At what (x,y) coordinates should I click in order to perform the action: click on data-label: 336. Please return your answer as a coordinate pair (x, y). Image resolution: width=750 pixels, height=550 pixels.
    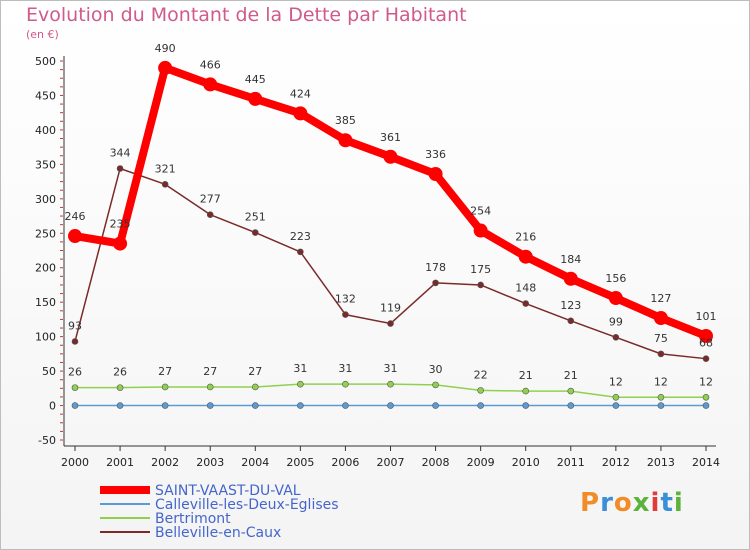
    Looking at the image, I should click on (435, 154).